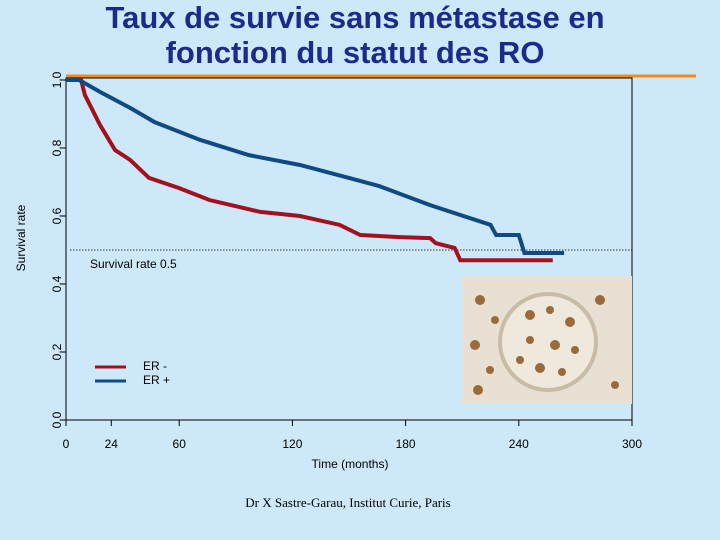 This screenshot has width=720, height=540. I want to click on legend-label: ER +, so click(156, 380).